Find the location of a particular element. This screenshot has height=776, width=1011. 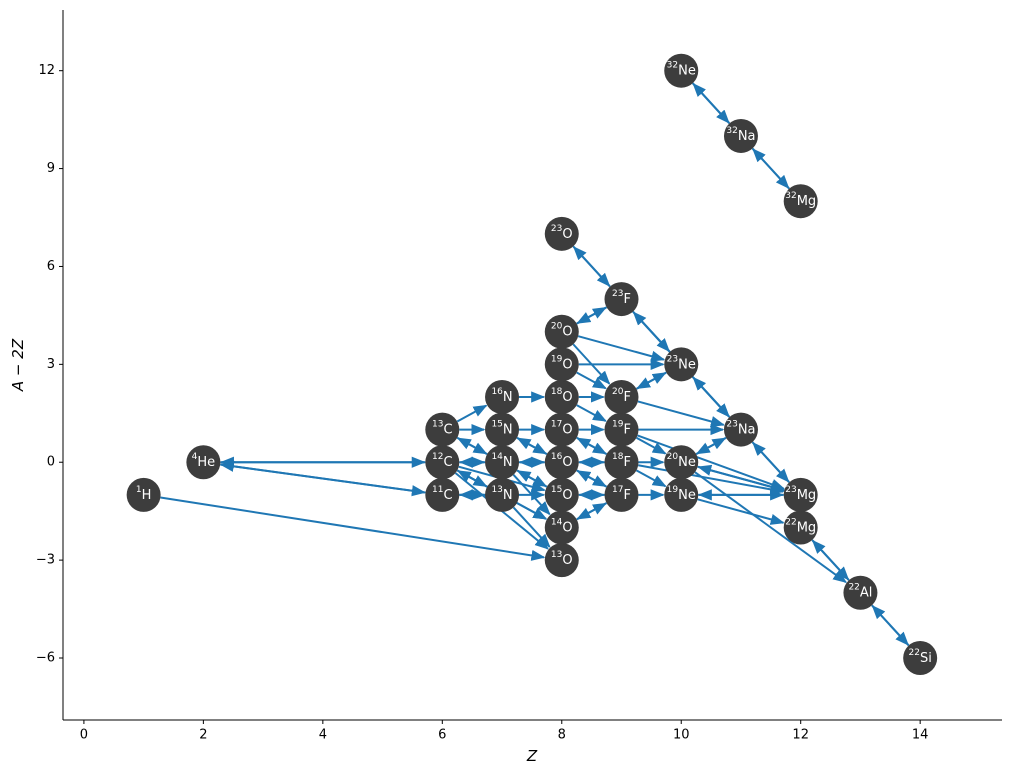

x-axis-label: Z is located at coordinates (532, 756).